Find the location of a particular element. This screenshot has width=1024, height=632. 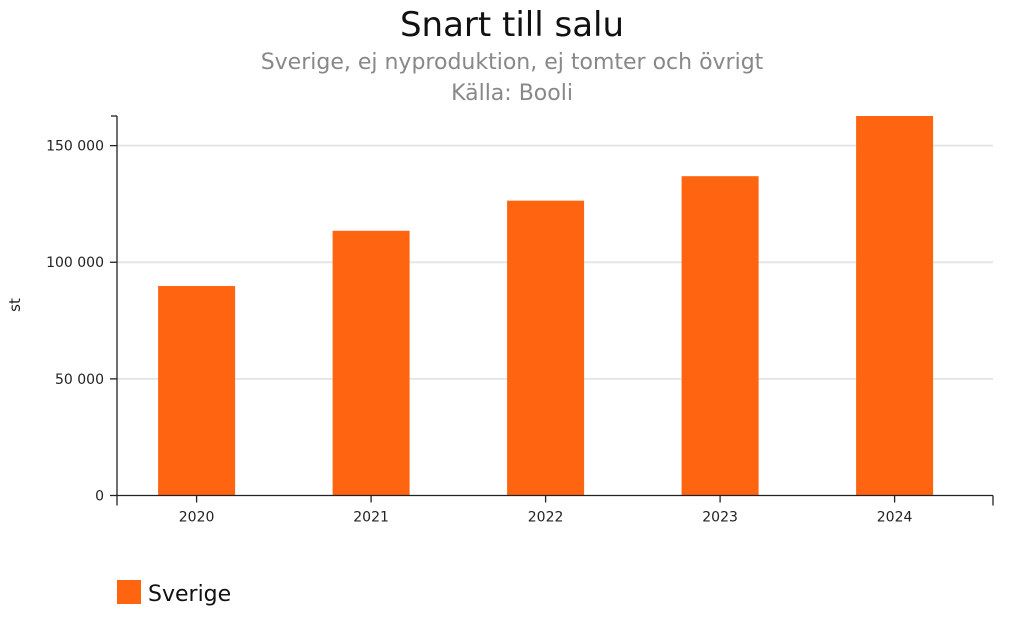

x-tick-label: 2022 is located at coordinates (546, 518).